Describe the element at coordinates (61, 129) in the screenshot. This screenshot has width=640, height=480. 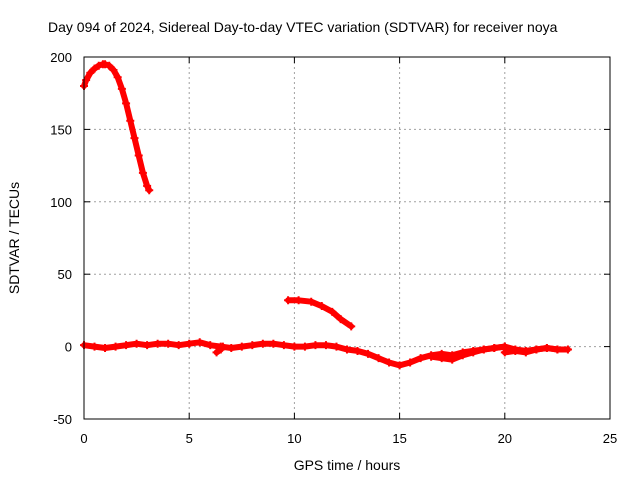
I see `y-tick-label: 150` at that location.